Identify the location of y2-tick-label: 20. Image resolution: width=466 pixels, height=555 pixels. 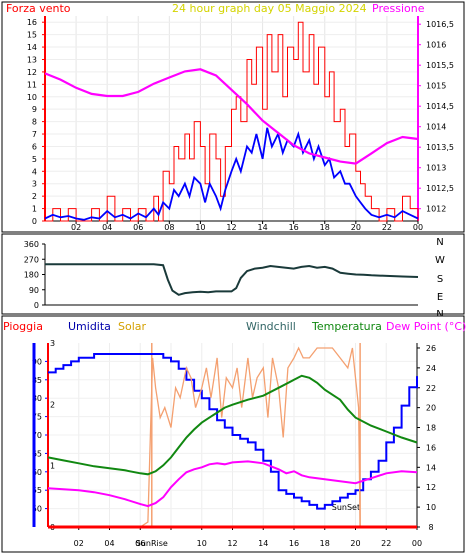
(431, 408).